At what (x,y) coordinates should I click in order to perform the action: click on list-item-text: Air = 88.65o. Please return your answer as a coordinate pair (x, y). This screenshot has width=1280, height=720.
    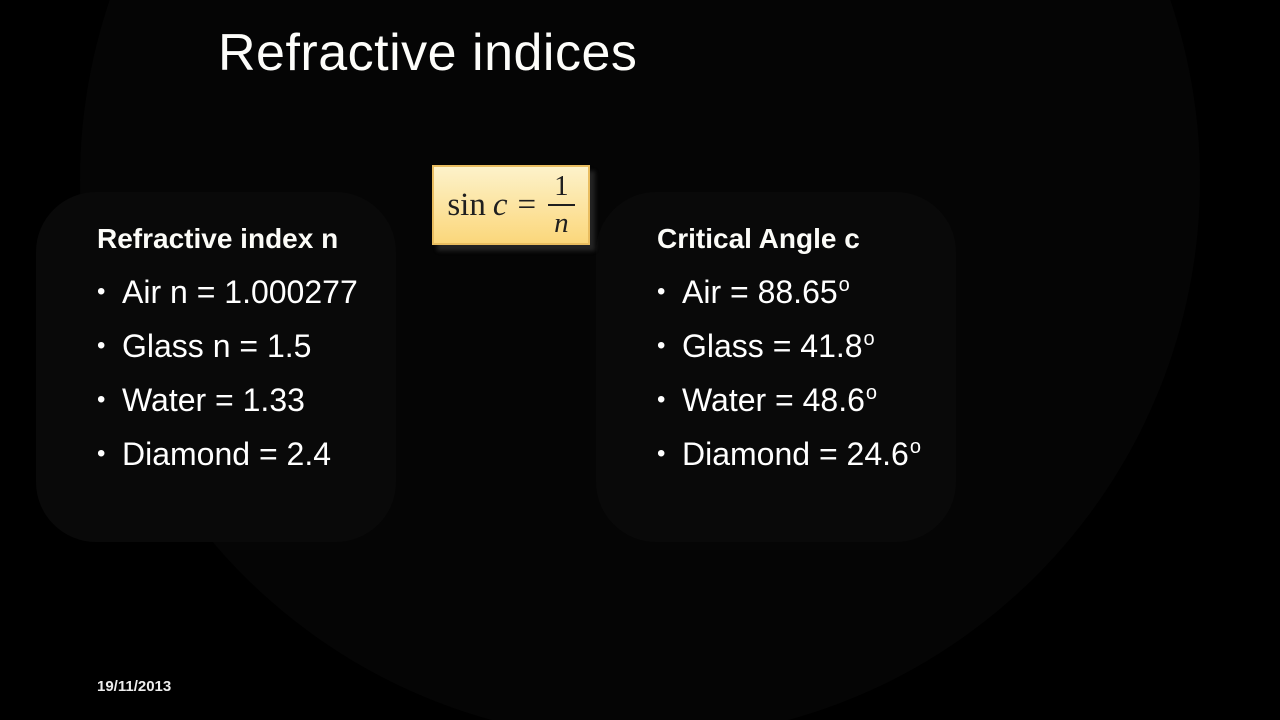
    Looking at the image, I should click on (766, 291).